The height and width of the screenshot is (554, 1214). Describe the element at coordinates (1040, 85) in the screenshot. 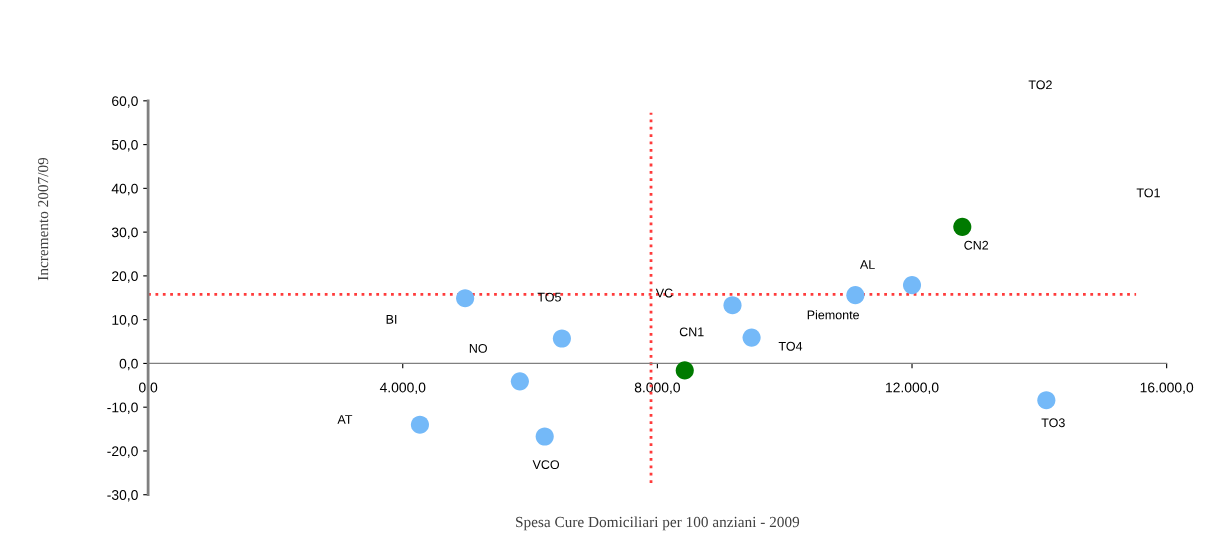

I see `text: TO2` at that location.